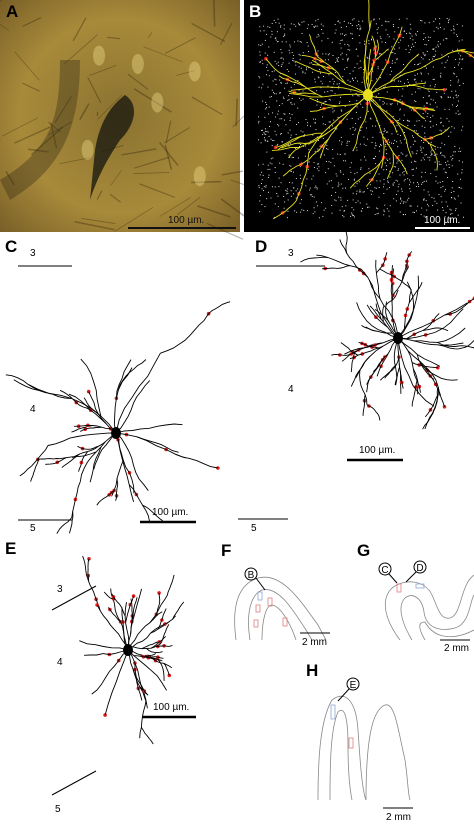 The height and width of the screenshot is (824, 474). I want to click on marker-label: B, so click(251, 575).